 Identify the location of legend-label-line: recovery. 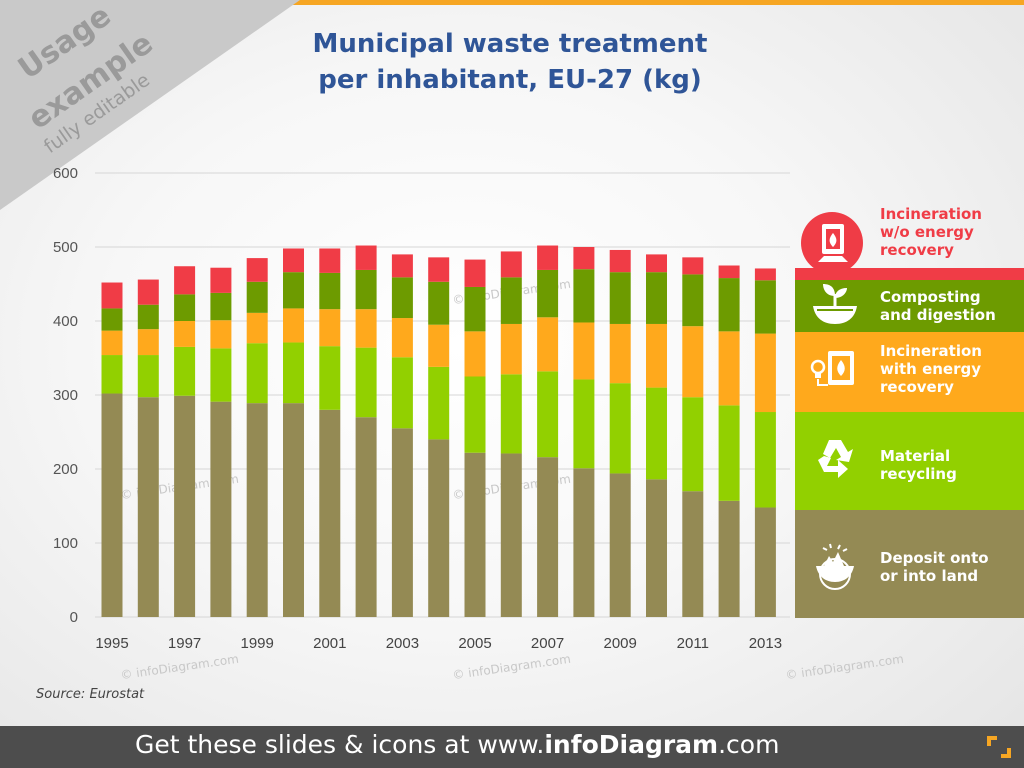
(917, 387).